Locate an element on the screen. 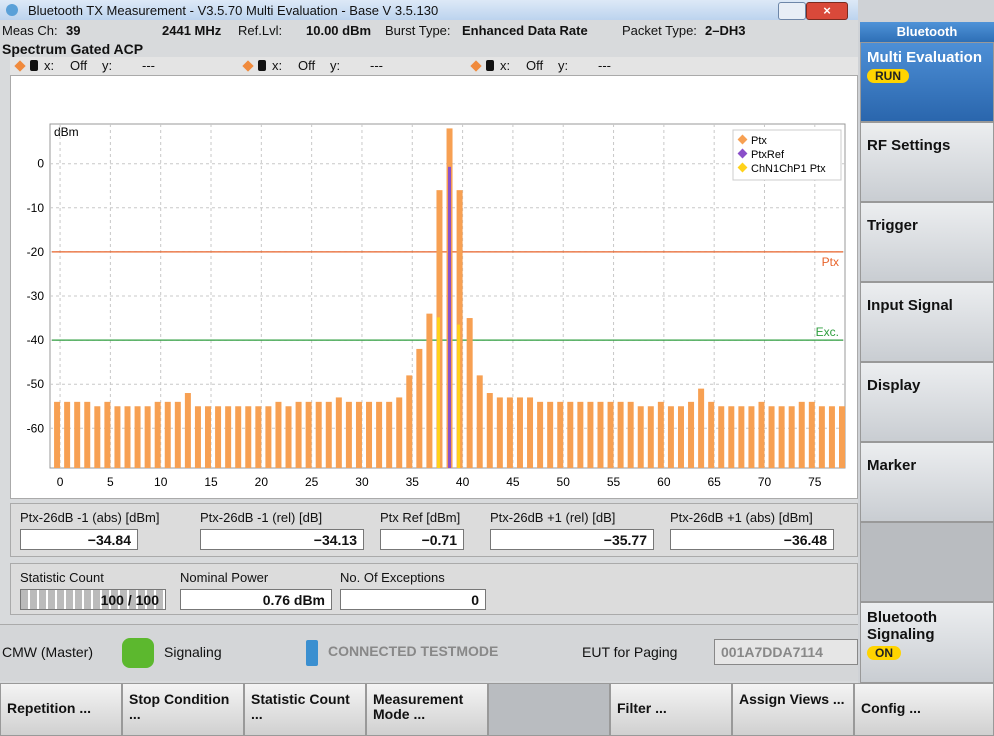  statistic-label: Nominal Power is located at coordinates (224, 577).